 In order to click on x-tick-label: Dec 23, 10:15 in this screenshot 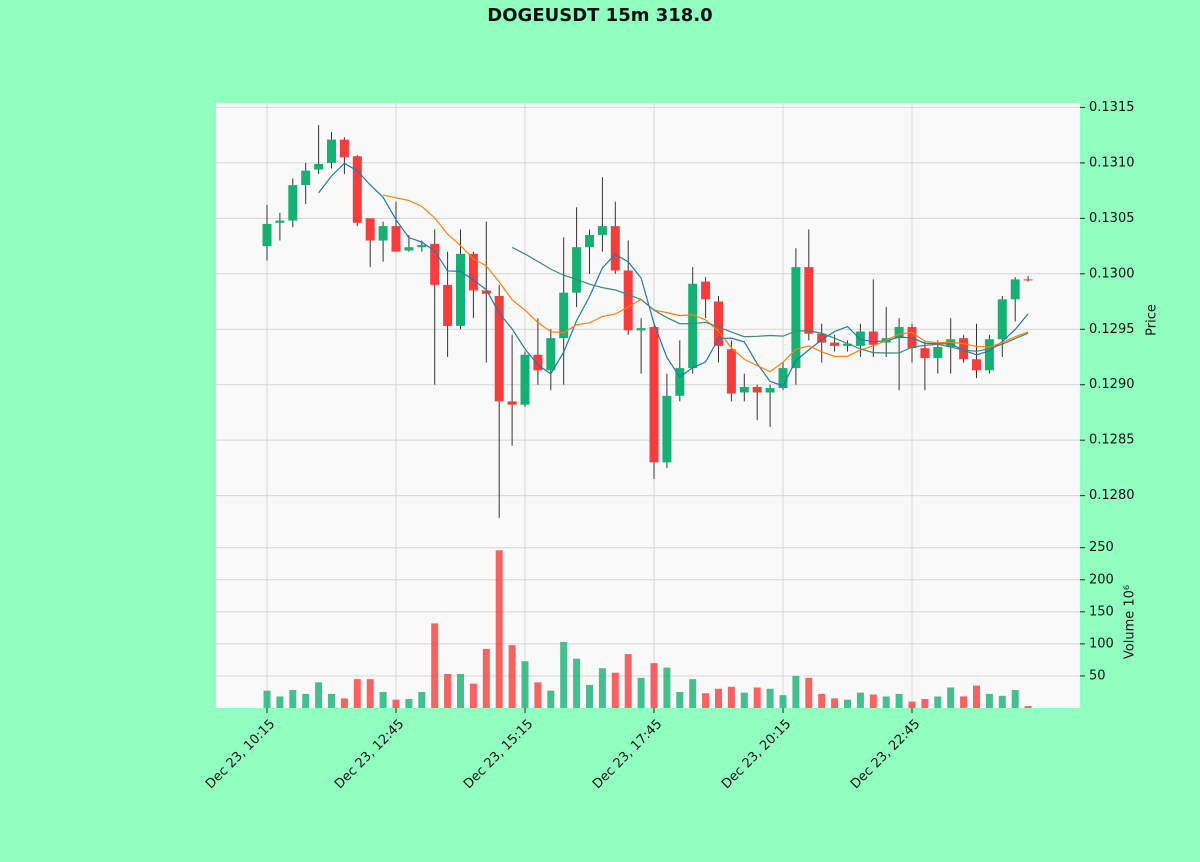, I will do `click(240, 754)`.